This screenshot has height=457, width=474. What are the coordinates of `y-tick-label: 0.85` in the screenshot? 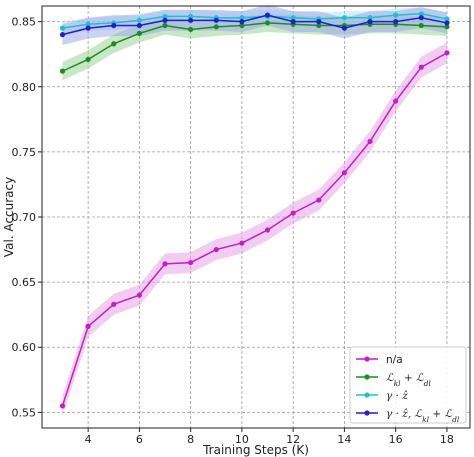 It's located at (24, 22).